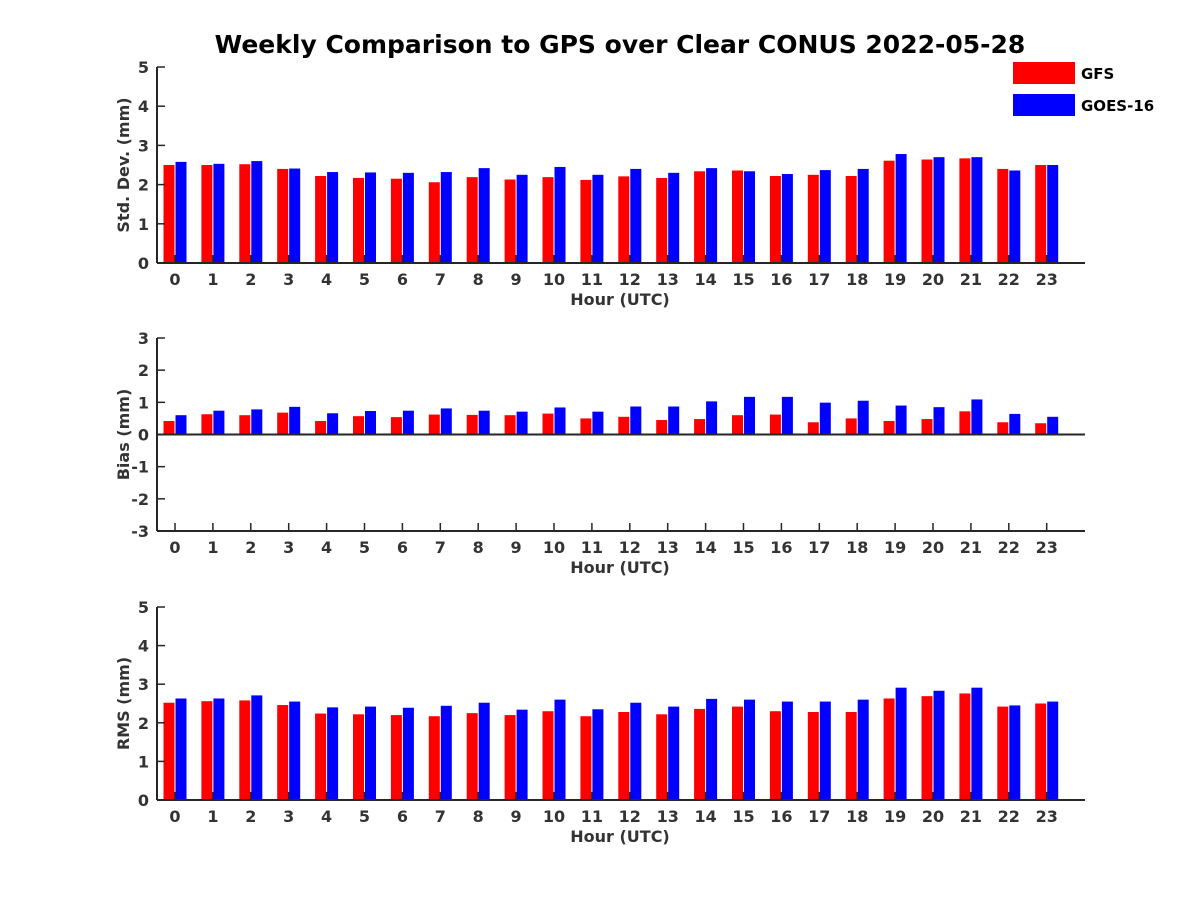 Image resolution: width=1200 pixels, height=900 pixels. Describe the element at coordinates (516, 547) in the screenshot. I see `x-tick-label: 9` at that location.